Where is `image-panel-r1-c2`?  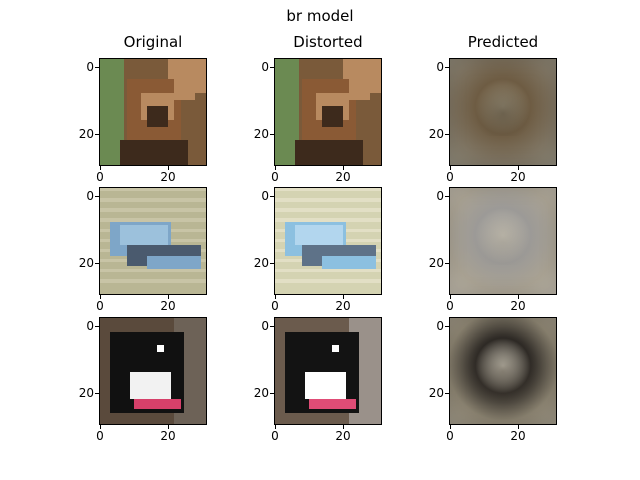 image-panel-r1-c2 is located at coordinates (328, 112).